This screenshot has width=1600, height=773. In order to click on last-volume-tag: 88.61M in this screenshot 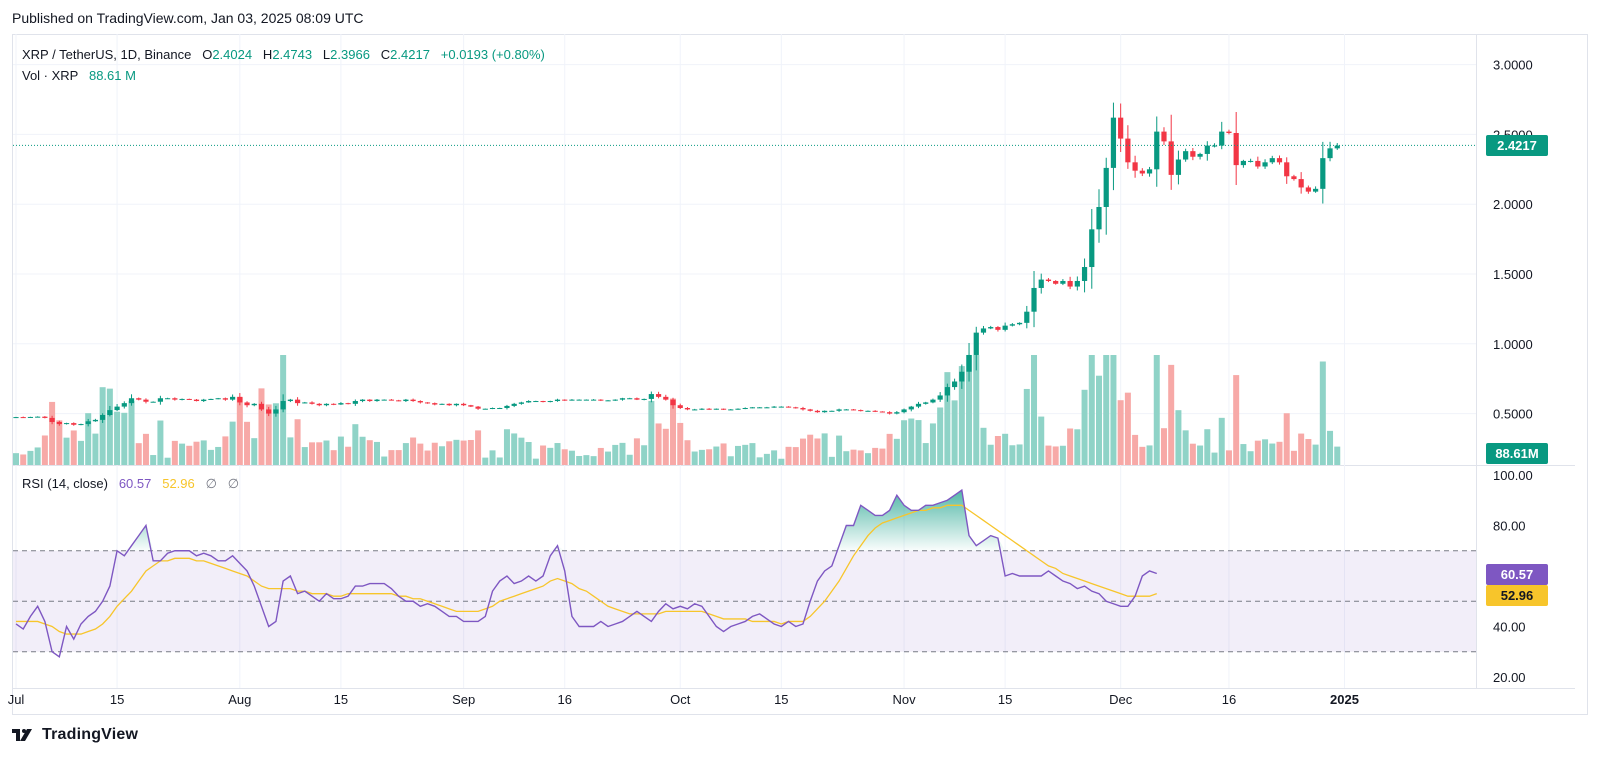, I will do `click(1517, 453)`.